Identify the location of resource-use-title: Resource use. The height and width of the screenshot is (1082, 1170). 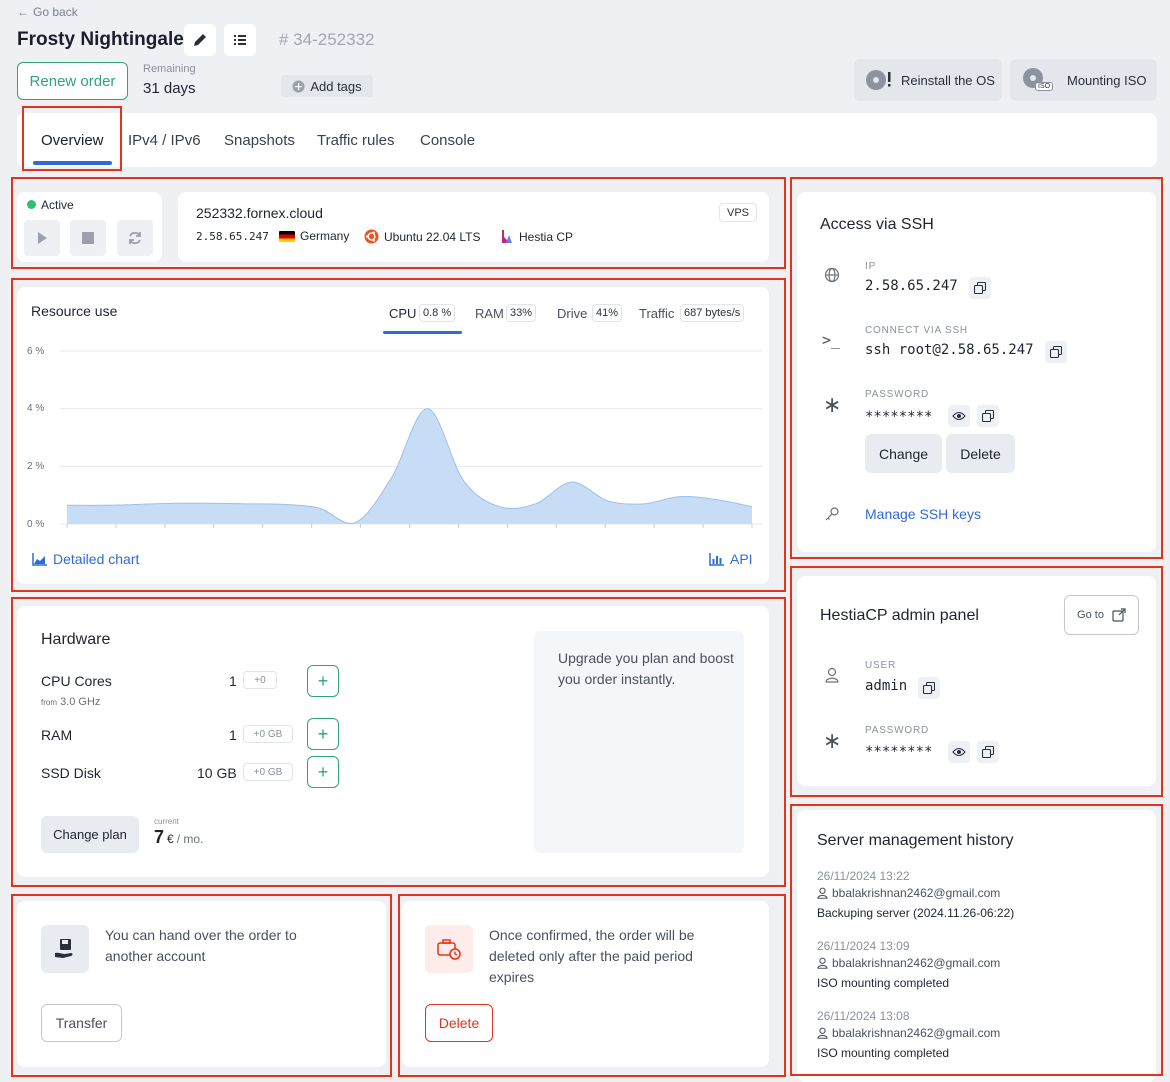
(74, 311).